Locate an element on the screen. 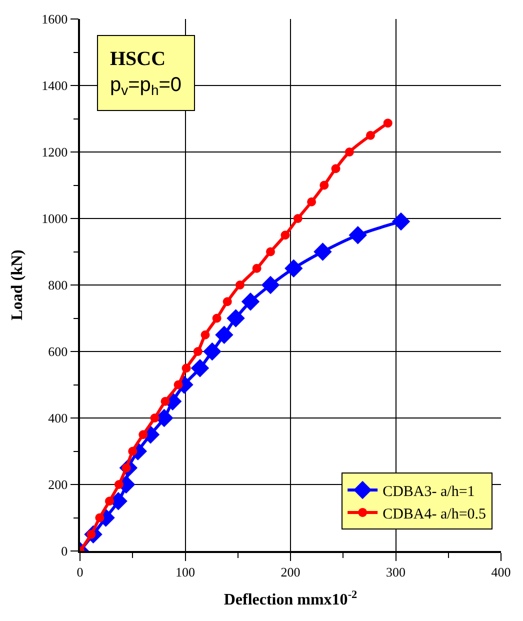  x-tick-label: 100 is located at coordinates (185, 572).